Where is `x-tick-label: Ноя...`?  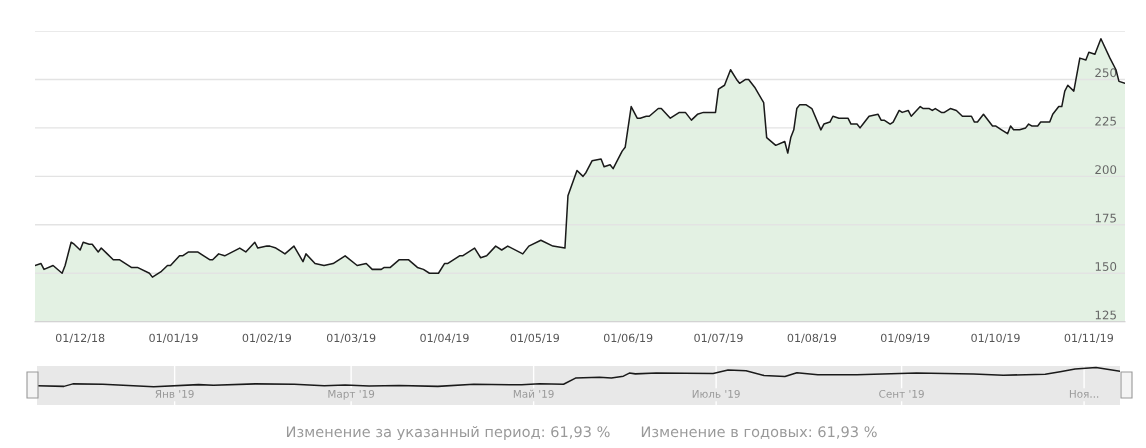 x-tick-label: Ноя... is located at coordinates (1084, 394).